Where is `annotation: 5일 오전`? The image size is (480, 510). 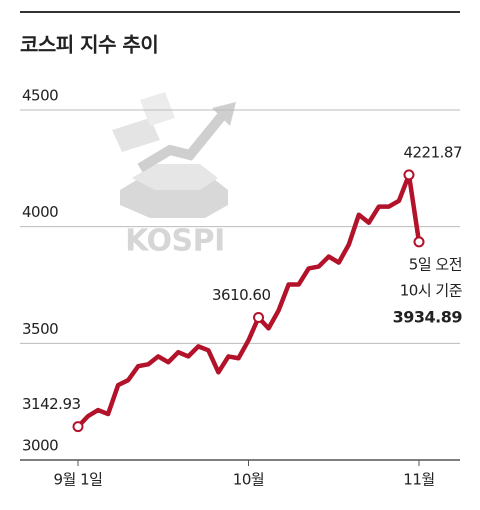 annotation: 5일 오전 is located at coordinates (435, 265).